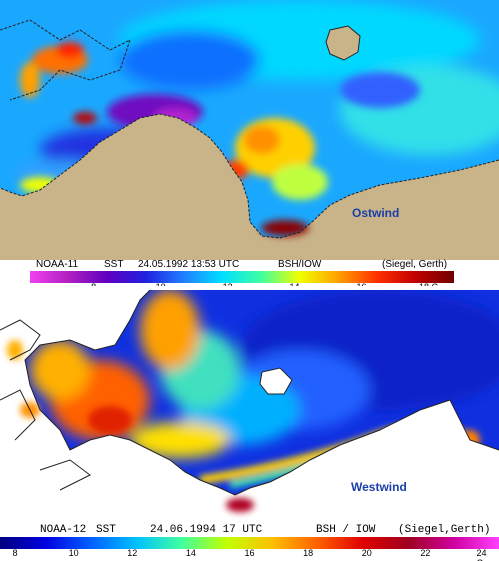 Image resolution: width=499 pixels, height=561 pixels. I want to click on satellite-name: NOAA-12, so click(63, 530).